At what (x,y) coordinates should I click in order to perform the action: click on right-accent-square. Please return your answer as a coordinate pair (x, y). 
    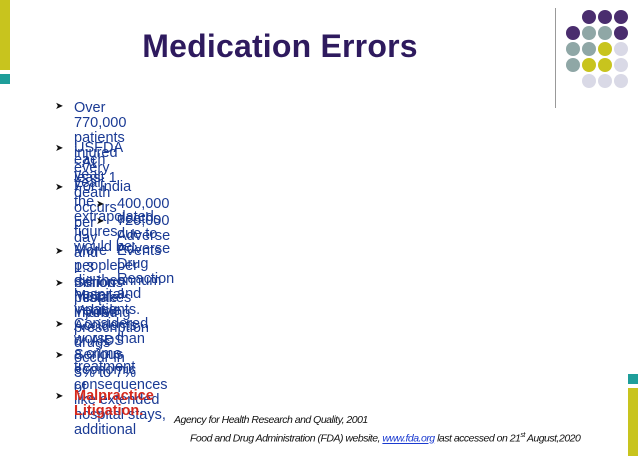
    Looking at the image, I should click on (633, 379).